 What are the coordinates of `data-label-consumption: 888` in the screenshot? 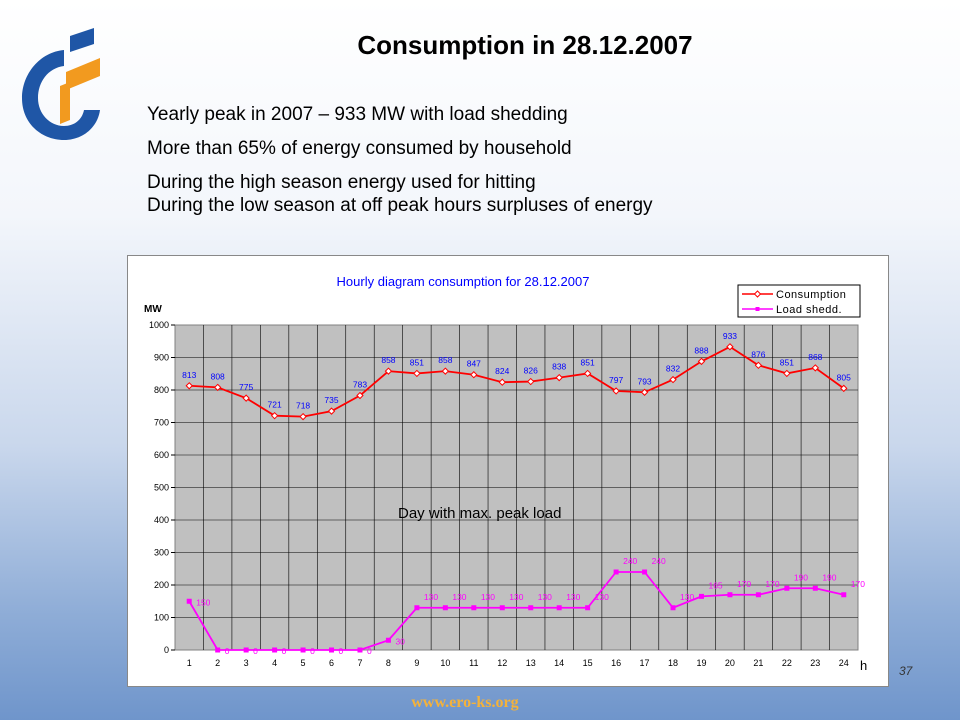 It's located at (701, 350).